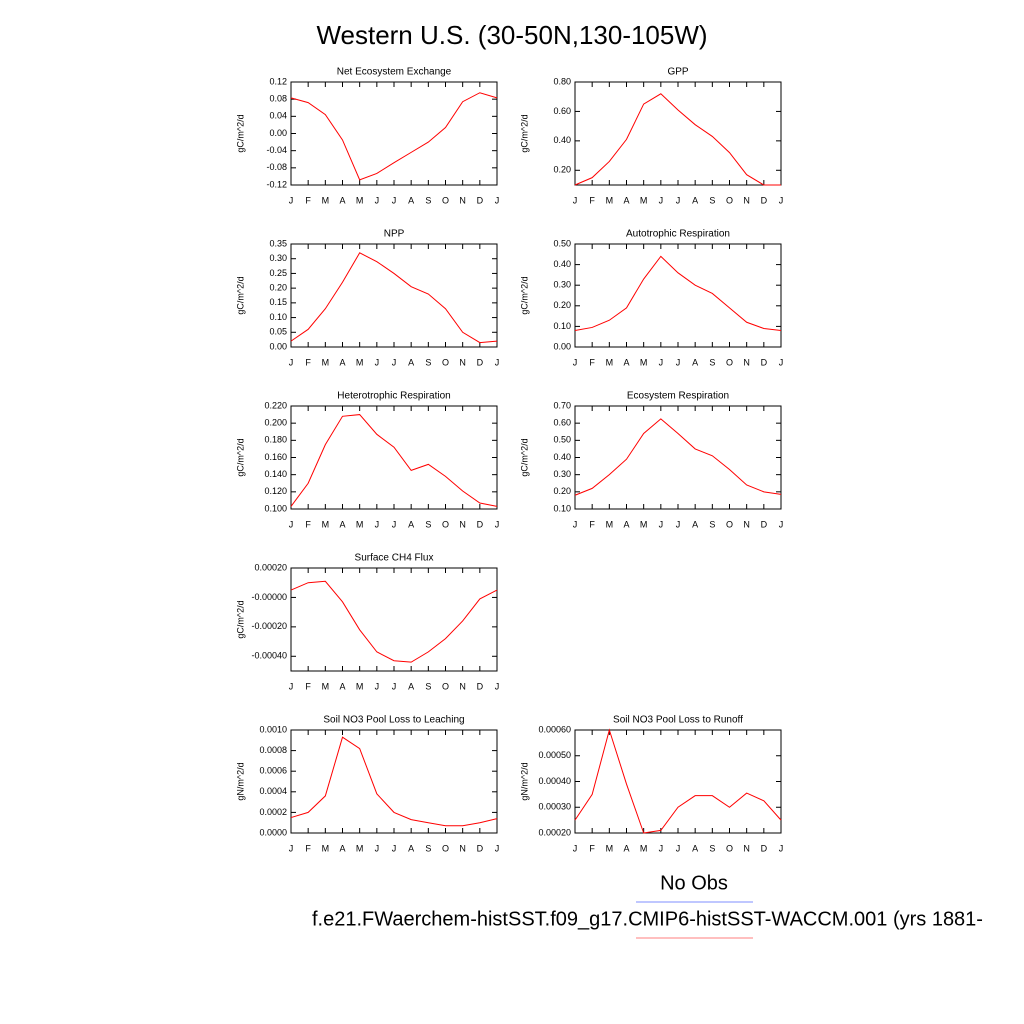  I want to click on y-tick-label: 0.00060, so click(554, 729).